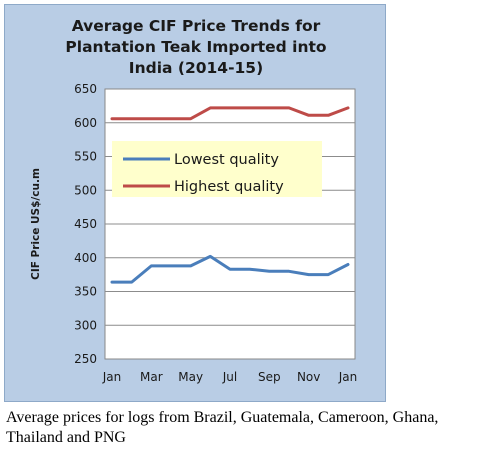  What do you see at coordinates (85, 89) in the screenshot?
I see `y-tick-label: 650` at bounding box center [85, 89].